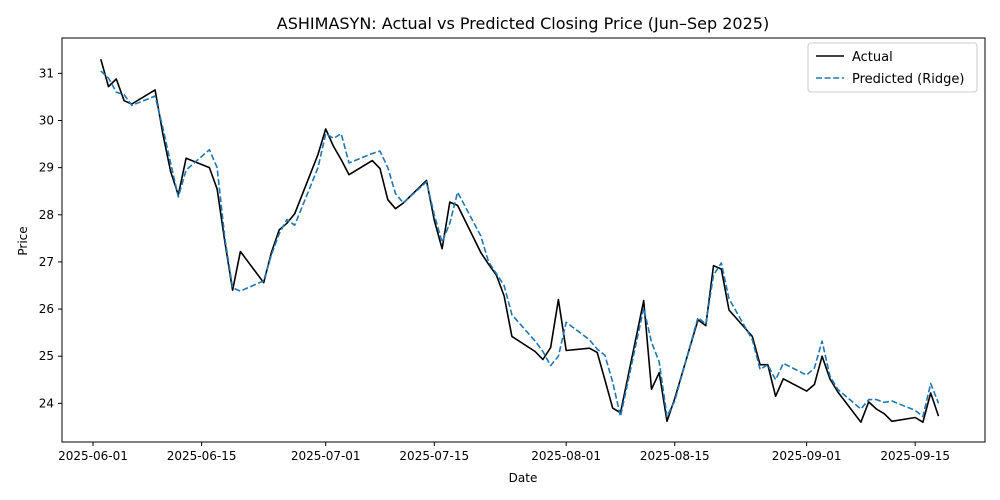 The width and height of the screenshot is (1000, 500). What do you see at coordinates (326, 456) in the screenshot?
I see `x-tick-label: 2025-07-01` at bounding box center [326, 456].